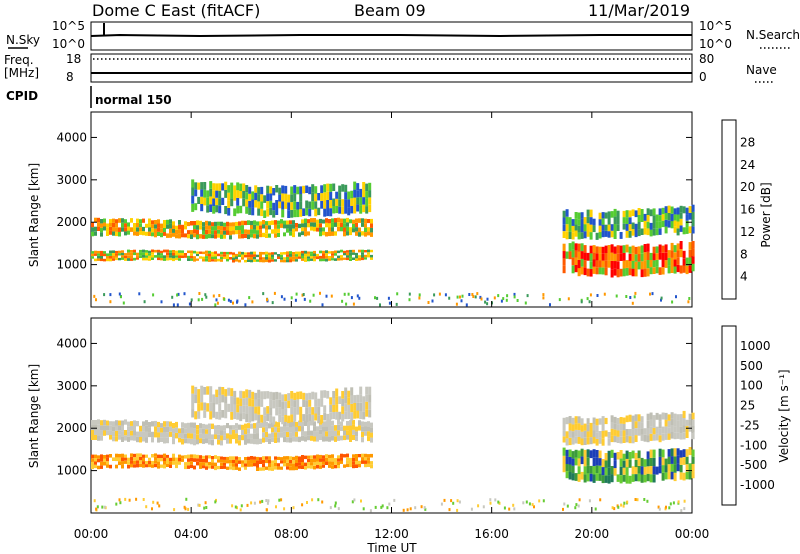  I want to click on velocity-colorbar-label: Velocity [m s⁻¹], so click(784, 415).